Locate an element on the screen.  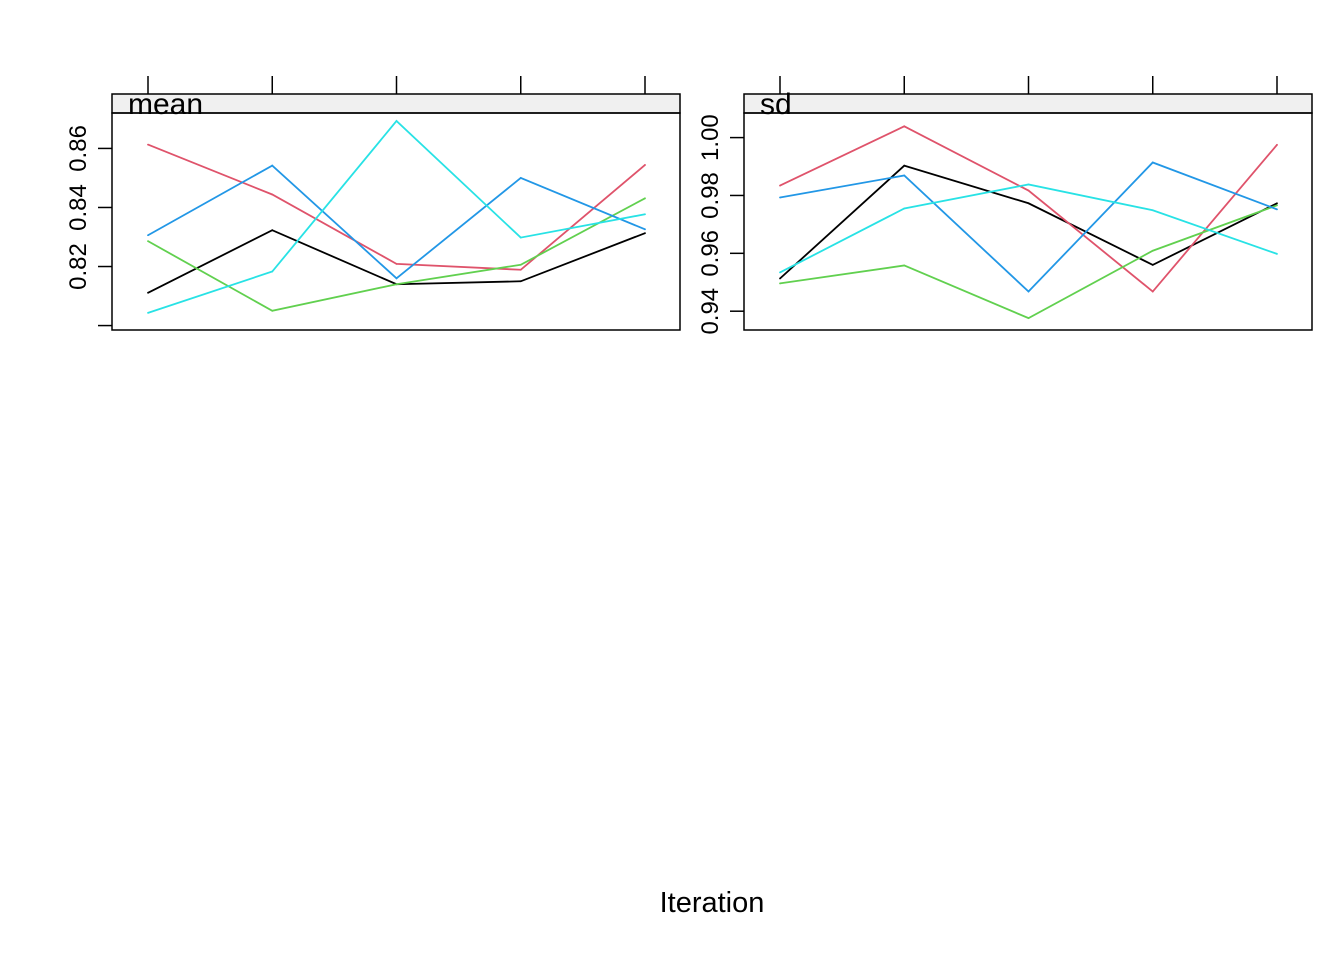
panel-mean: mean 0.82 0.84 0.86 is located at coordinates (373, 203).